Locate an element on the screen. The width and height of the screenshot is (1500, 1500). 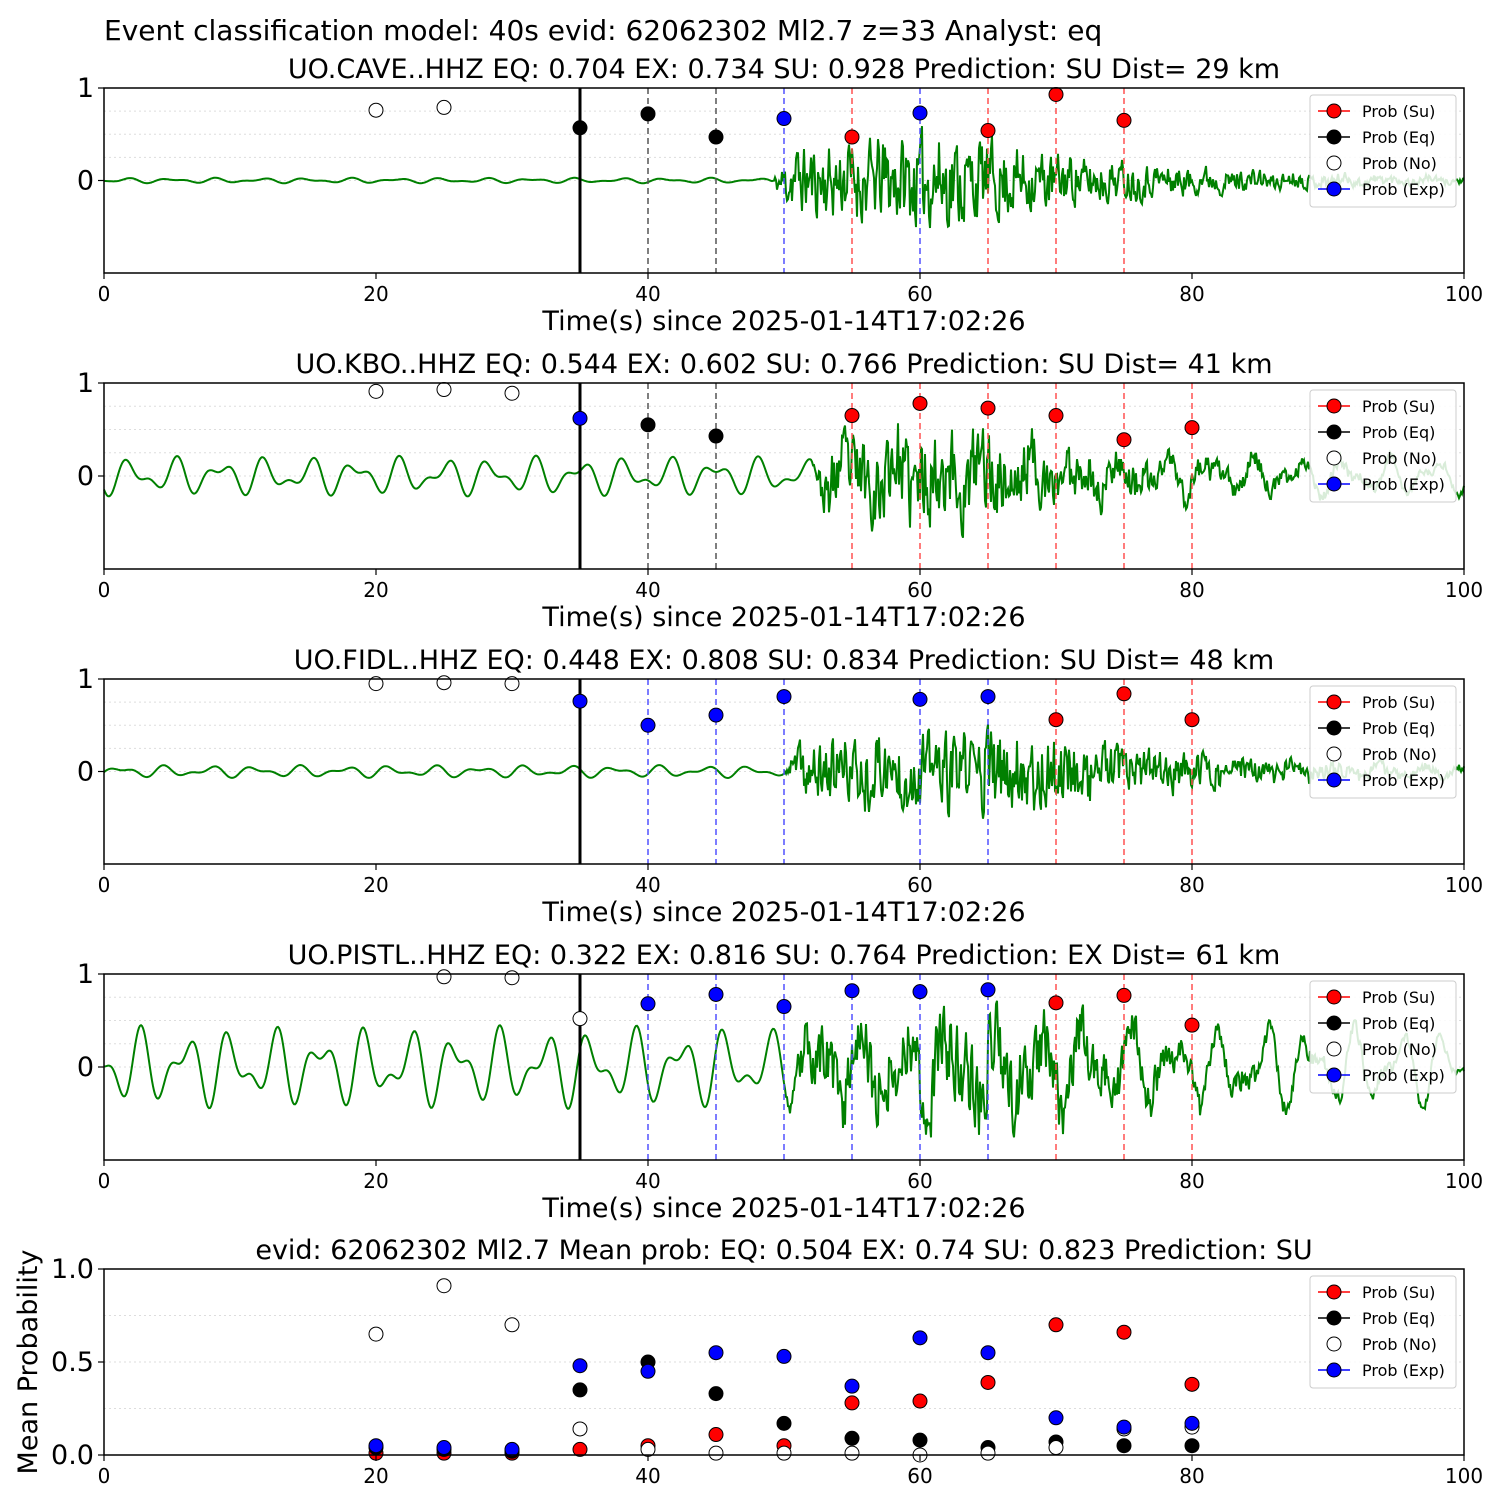
y-tick-label: 0.5 is located at coordinates (72, 1362).